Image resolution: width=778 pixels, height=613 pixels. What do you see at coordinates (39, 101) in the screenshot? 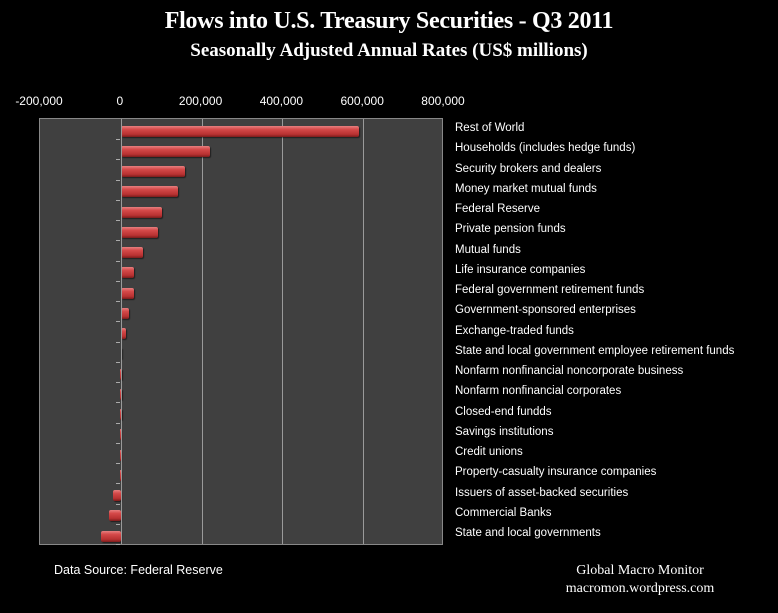
I see `x-tick-label: -200,000` at bounding box center [39, 101].